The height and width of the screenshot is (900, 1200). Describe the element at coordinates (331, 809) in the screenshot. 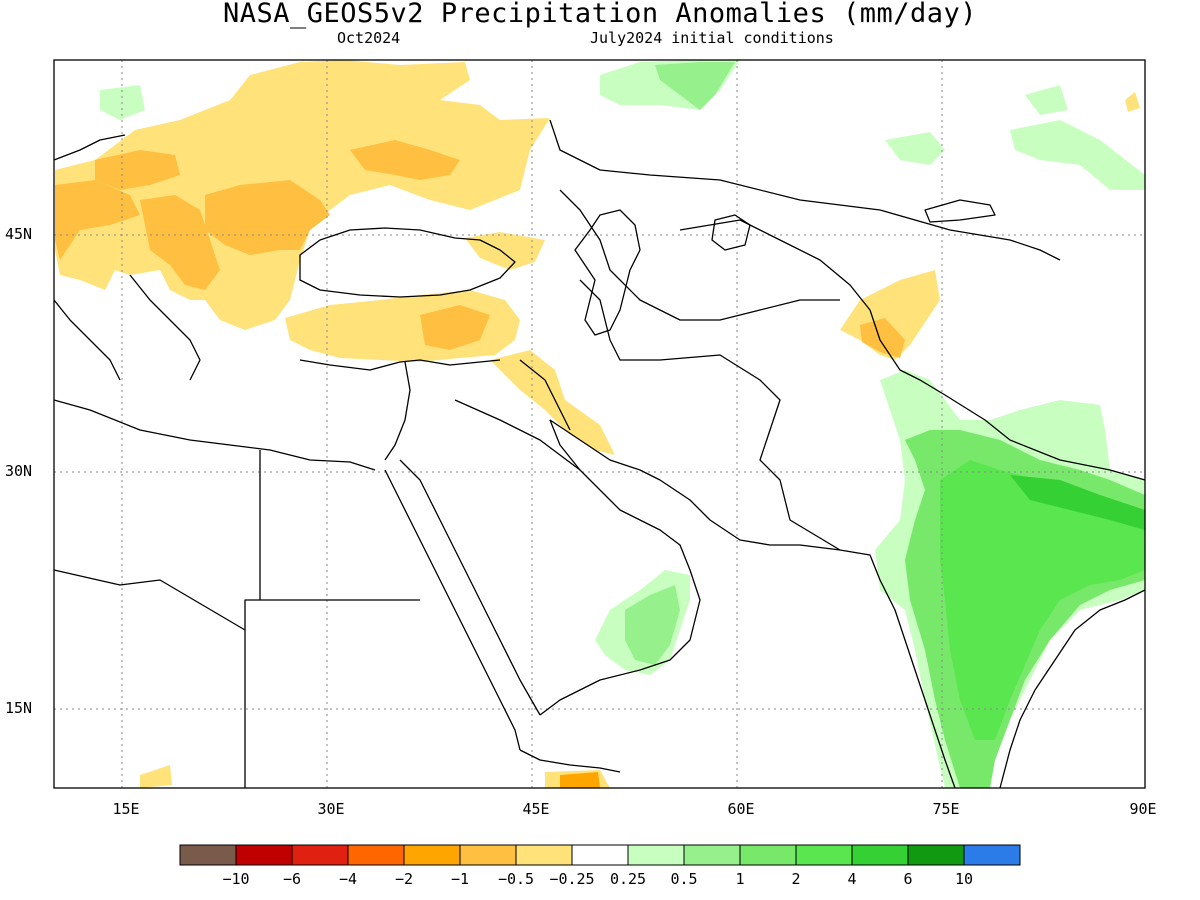

I see `lon-tick-label: 30E` at that location.